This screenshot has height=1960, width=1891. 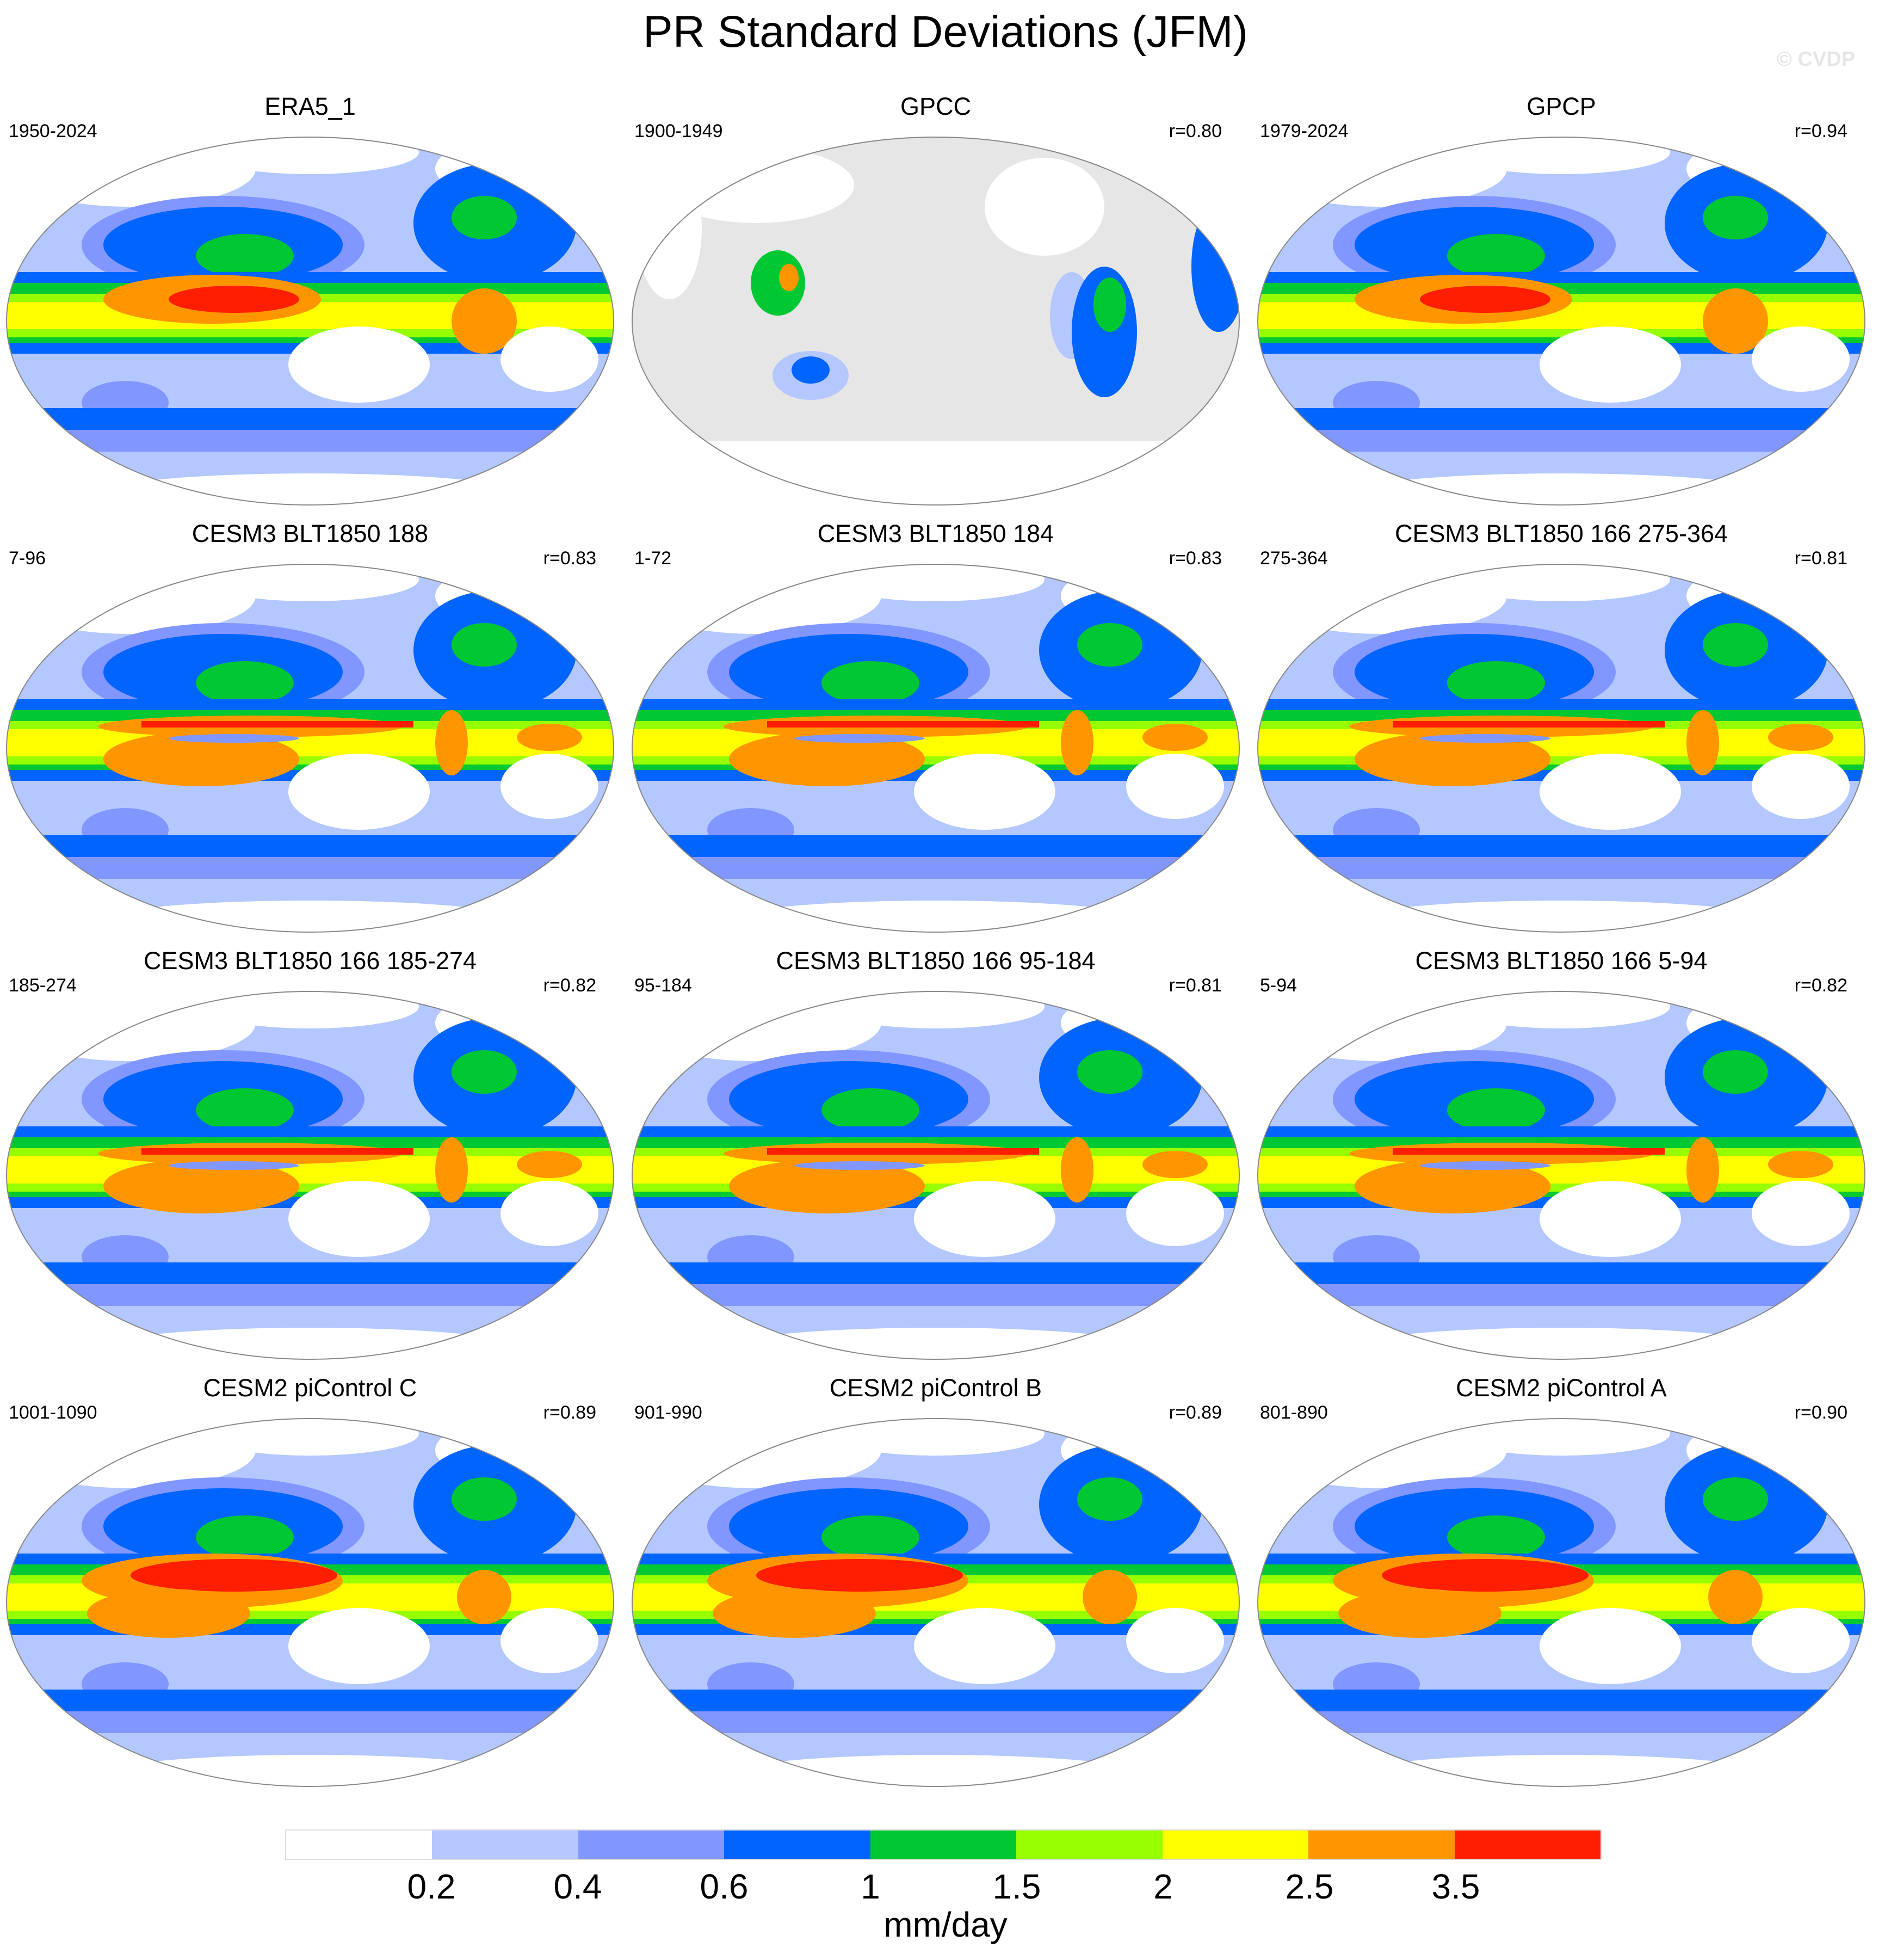 I want to click on map-panel-era5: ERA5_1 1950-2024, so click(x=310, y=307).